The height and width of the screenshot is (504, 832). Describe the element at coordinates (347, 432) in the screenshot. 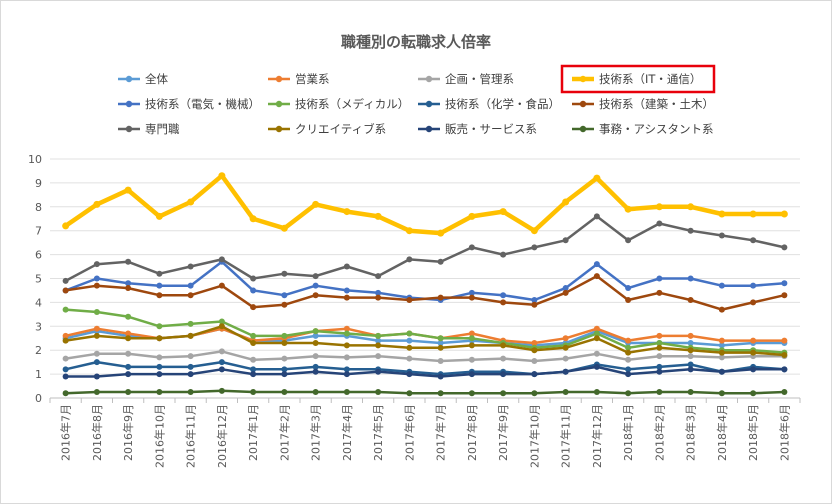

I see `x-tick-label: 2017年4月` at that location.